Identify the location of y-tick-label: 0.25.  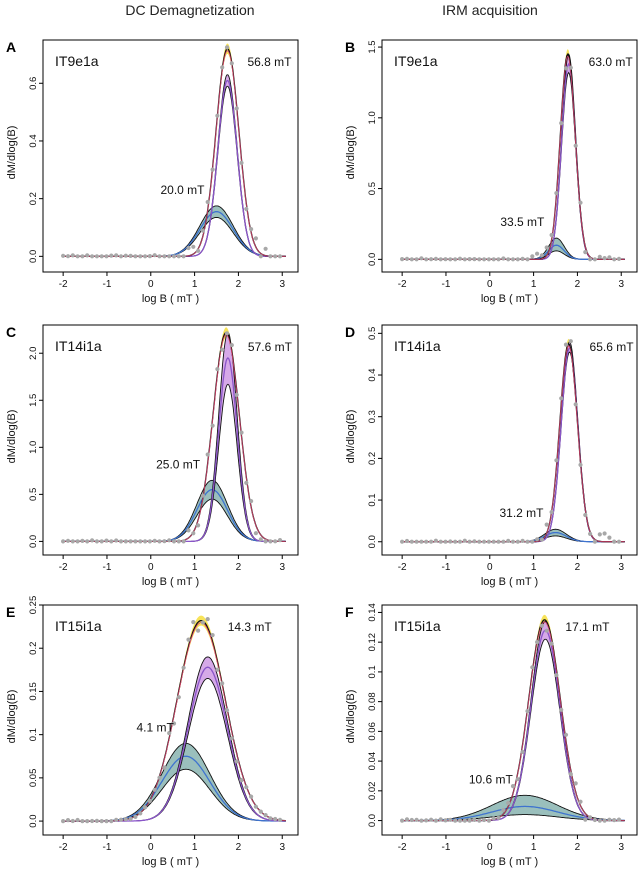
(33, 605).